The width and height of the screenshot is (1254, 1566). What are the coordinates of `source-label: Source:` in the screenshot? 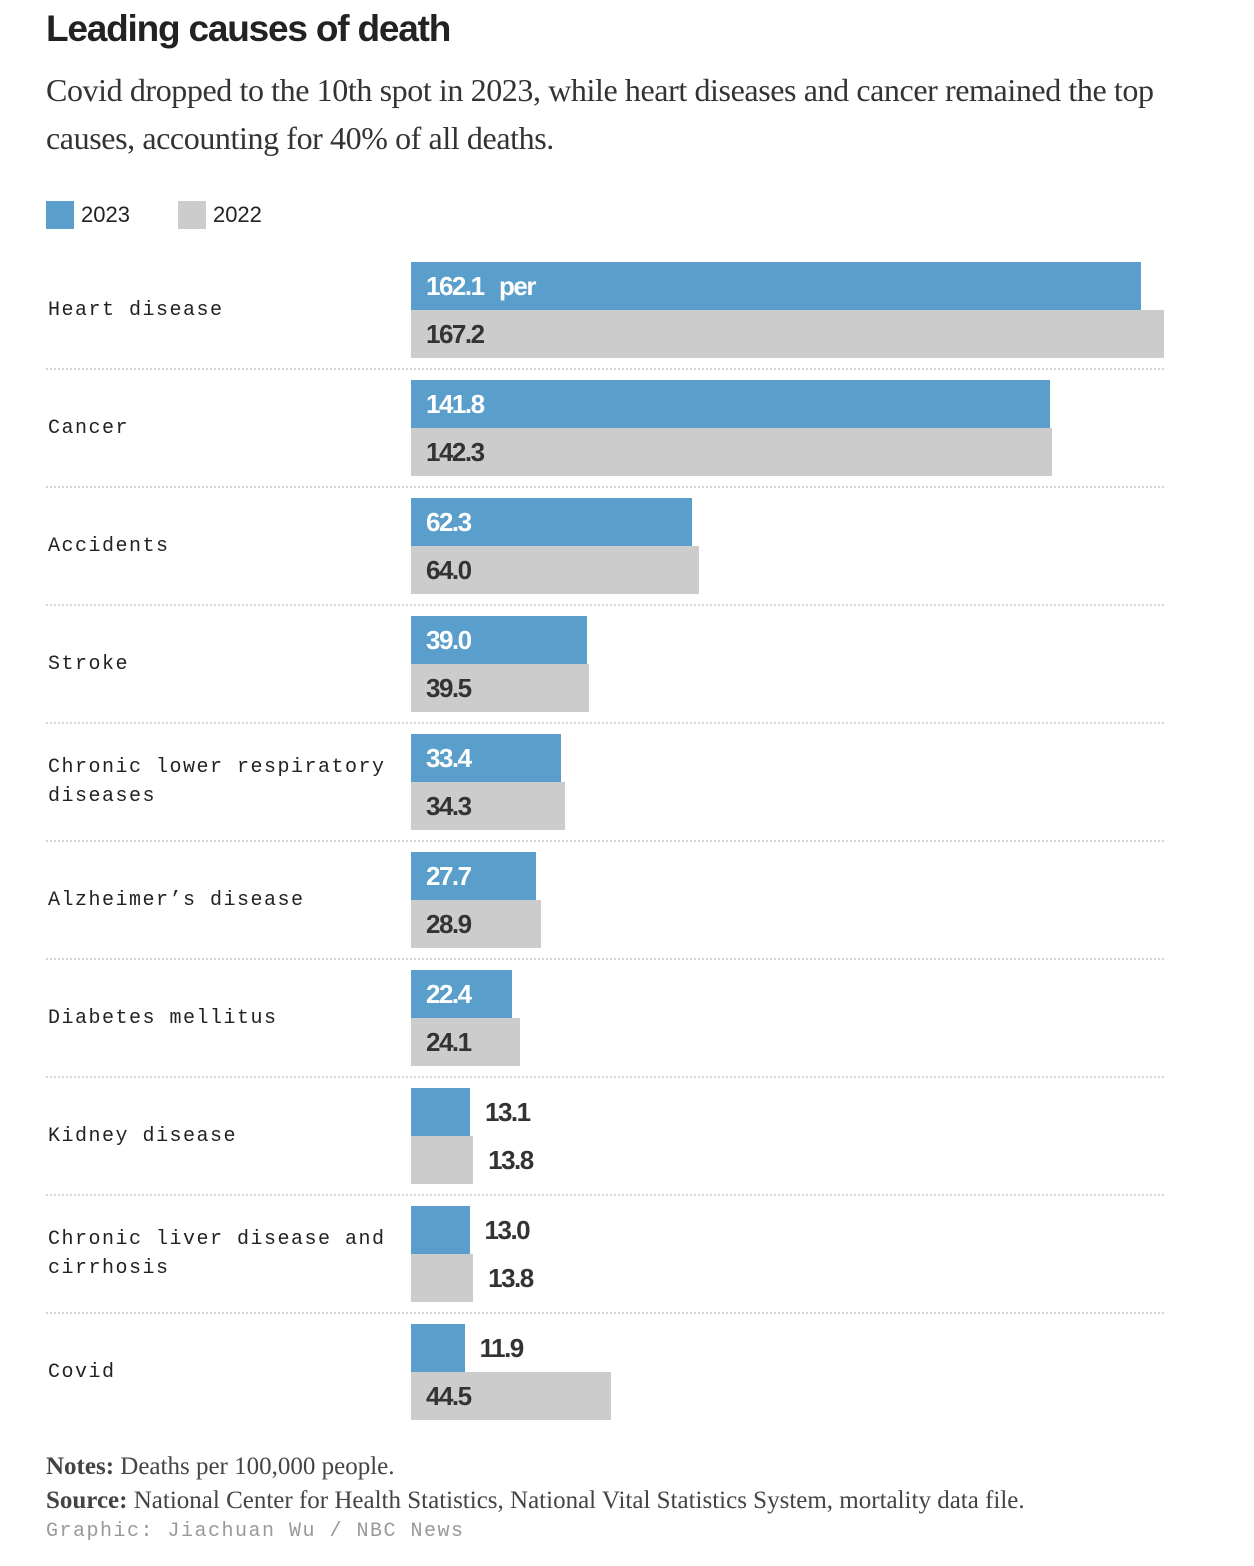 It's located at (87, 1500).